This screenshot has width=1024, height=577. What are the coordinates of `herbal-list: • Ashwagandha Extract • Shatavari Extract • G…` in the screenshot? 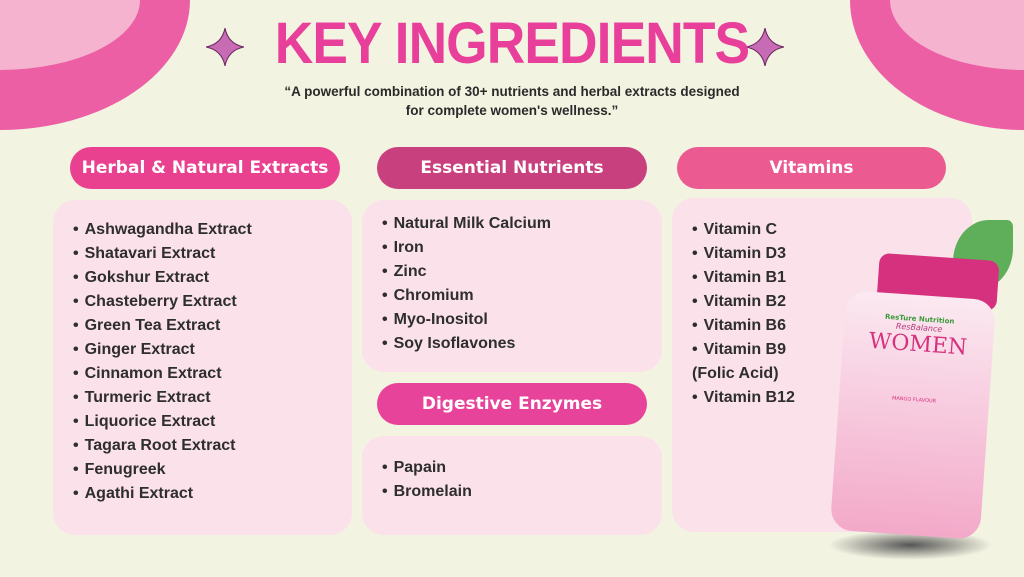 It's located at (212, 362).